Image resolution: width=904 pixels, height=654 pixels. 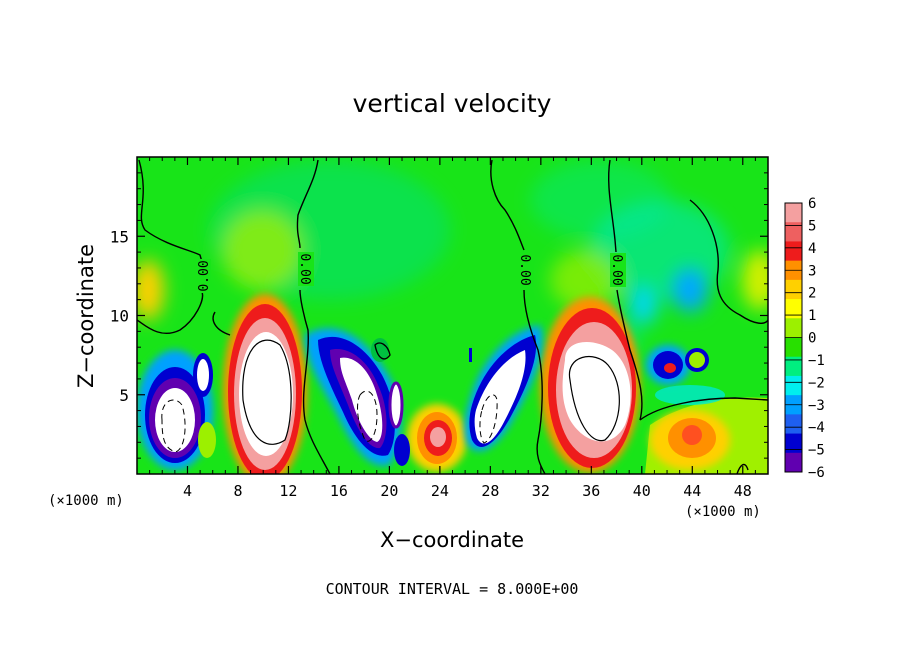 What do you see at coordinates (452, 589) in the screenshot?
I see `contour-interval-note: CONTOUR INTERVAL = 8.000E+00` at bounding box center [452, 589].